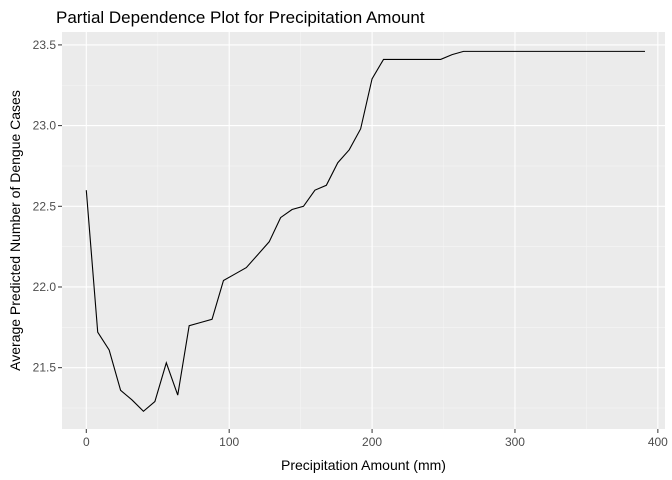 This screenshot has width=672, height=480. Describe the element at coordinates (372, 442) in the screenshot. I see `x-tick-label: 200` at that location.